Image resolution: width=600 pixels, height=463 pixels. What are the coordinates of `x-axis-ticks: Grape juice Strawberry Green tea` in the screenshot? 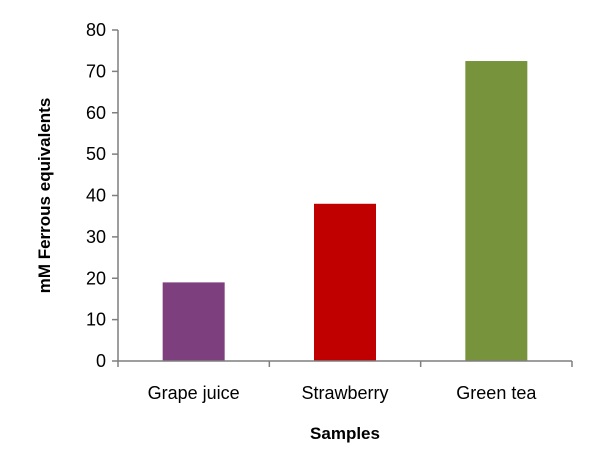 It's located at (345, 382).